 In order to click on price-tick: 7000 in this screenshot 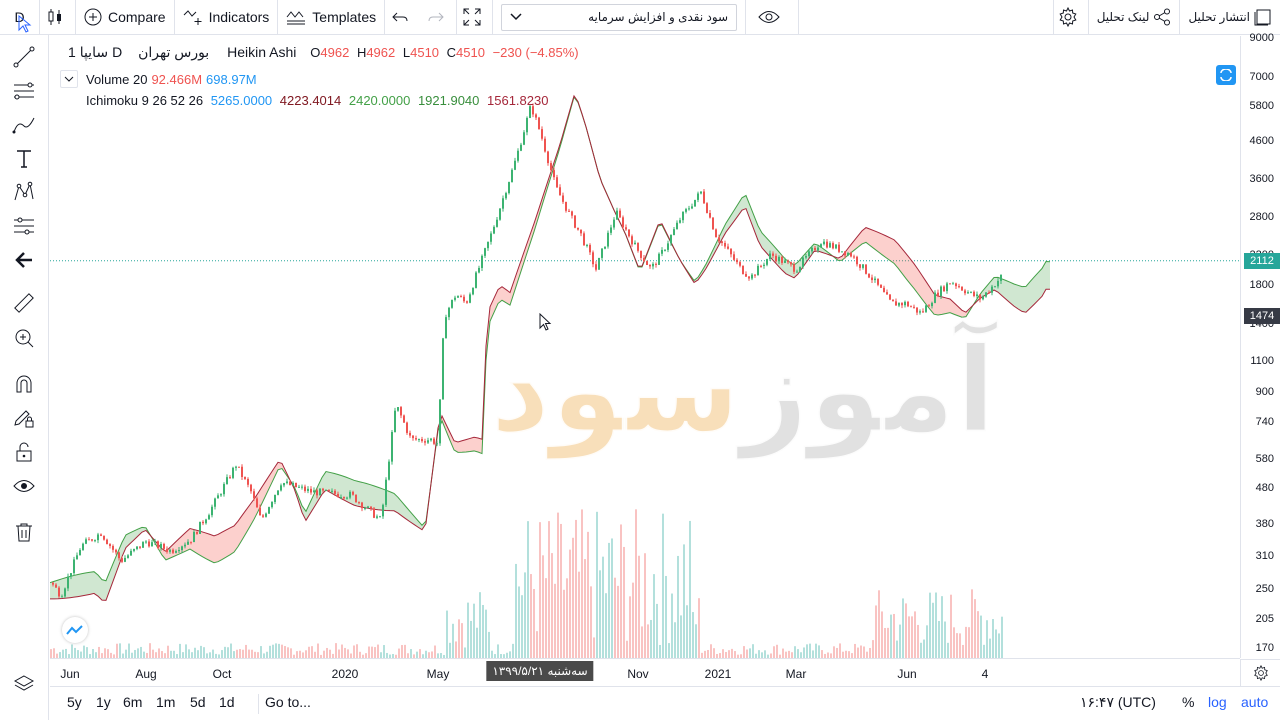, I will do `click(1261, 76)`.